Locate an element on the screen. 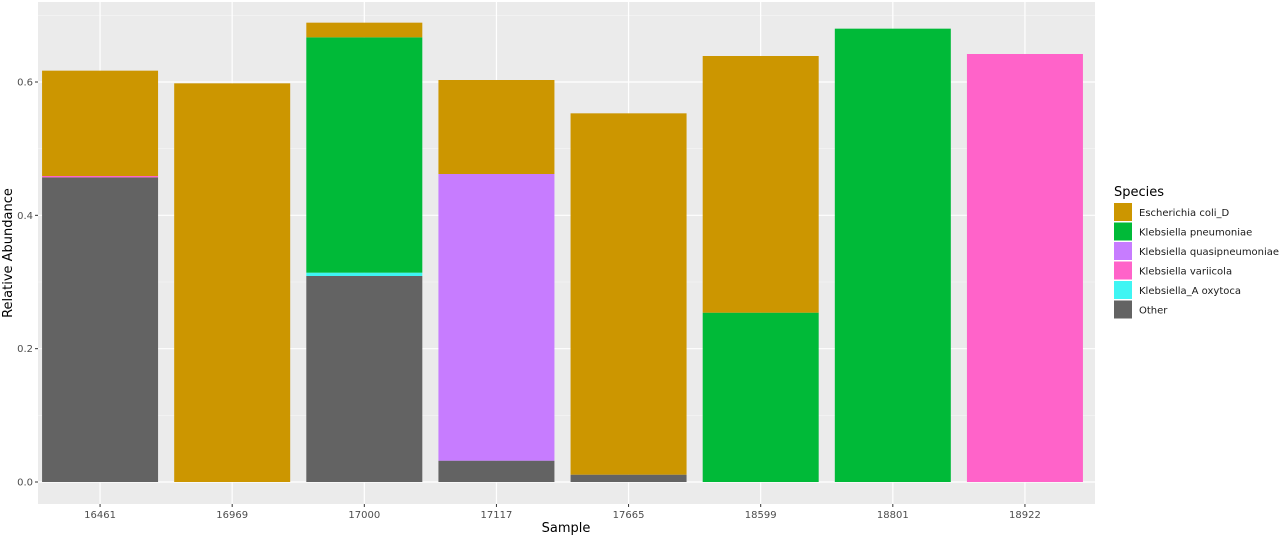  x-tick-label: 17665 is located at coordinates (629, 515).